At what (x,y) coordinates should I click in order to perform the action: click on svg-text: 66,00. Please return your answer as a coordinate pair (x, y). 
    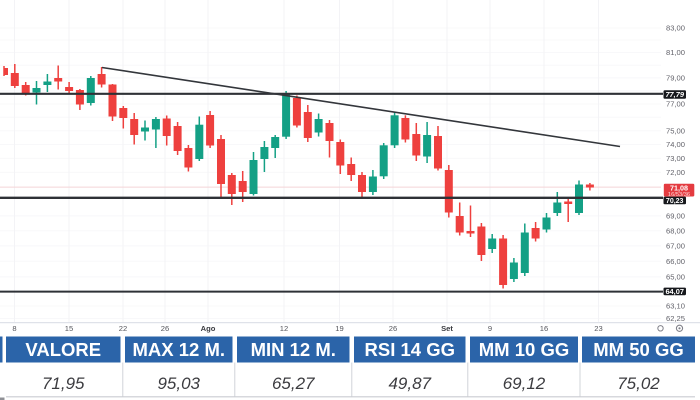
    Looking at the image, I should click on (675, 261).